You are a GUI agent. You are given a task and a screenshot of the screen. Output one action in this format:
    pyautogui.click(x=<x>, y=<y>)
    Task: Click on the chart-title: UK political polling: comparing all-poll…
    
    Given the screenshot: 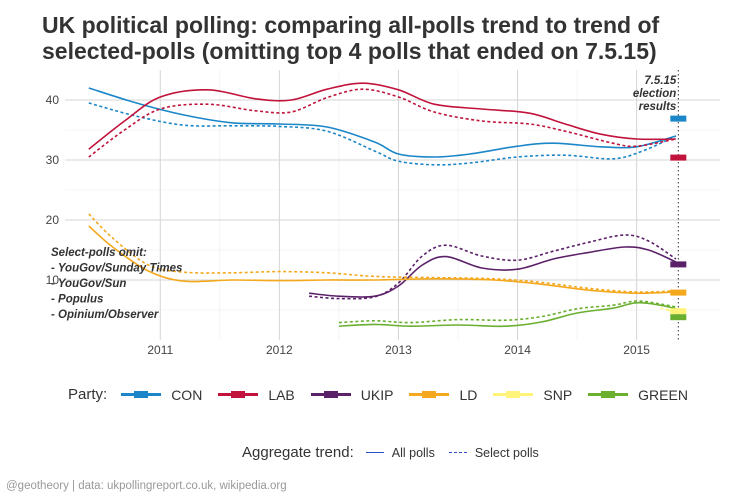 What is the action you would take?
    pyautogui.click(x=351, y=38)
    